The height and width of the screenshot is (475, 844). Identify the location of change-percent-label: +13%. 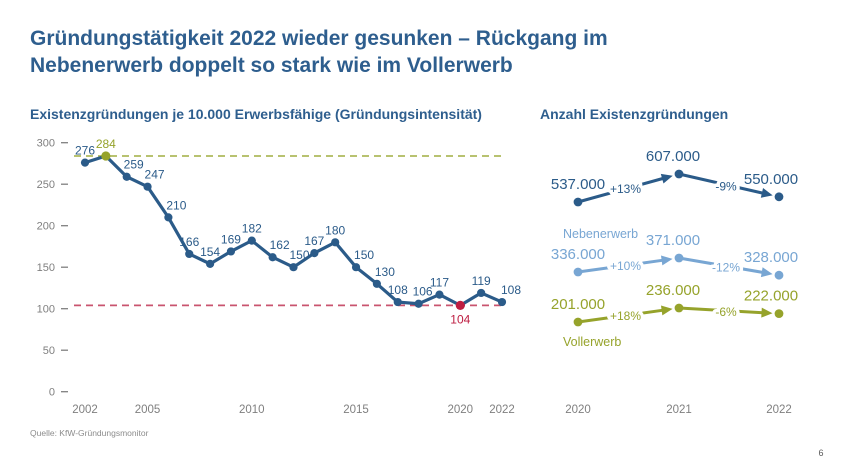
(625, 189).